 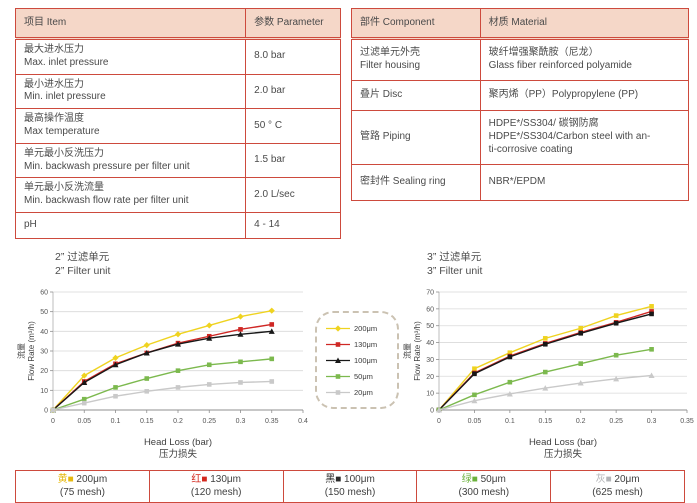 What do you see at coordinates (466, 480) in the screenshot?
I see `color-name: 绿` at bounding box center [466, 480].